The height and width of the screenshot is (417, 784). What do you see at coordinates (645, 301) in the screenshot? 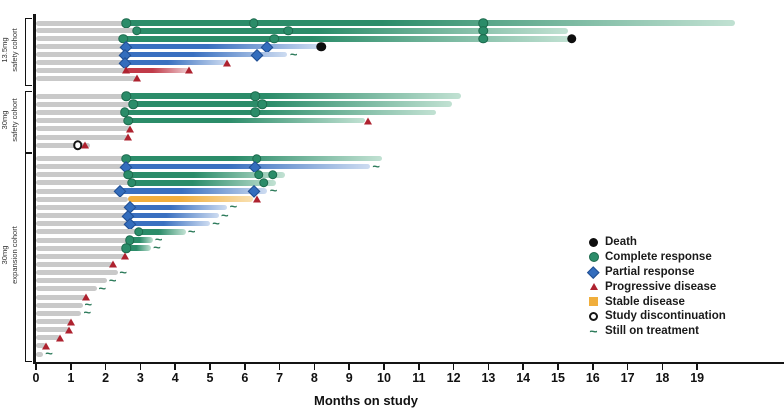
I see `legend-label: Stable disease` at bounding box center [645, 301].